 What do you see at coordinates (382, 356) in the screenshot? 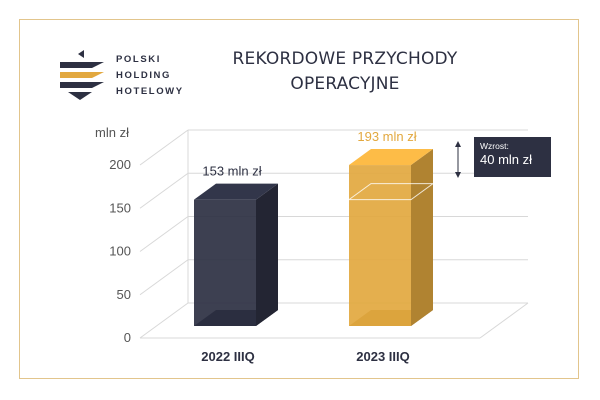
I see `x-category-label: 2023 IIIQ` at bounding box center [382, 356].